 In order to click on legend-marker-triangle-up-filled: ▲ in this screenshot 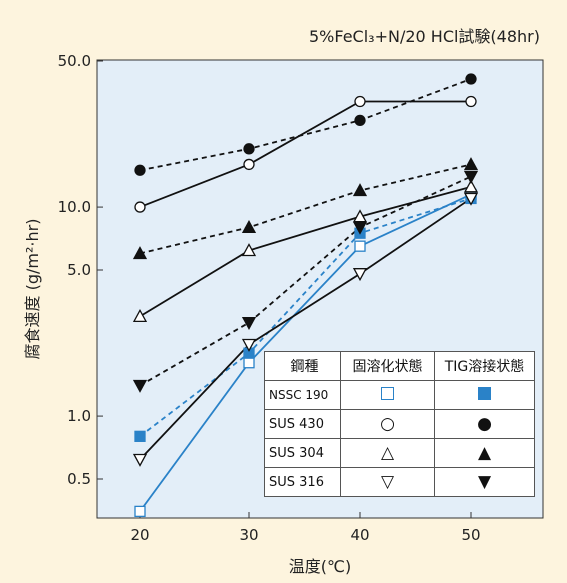, I will do `click(484, 453)`.